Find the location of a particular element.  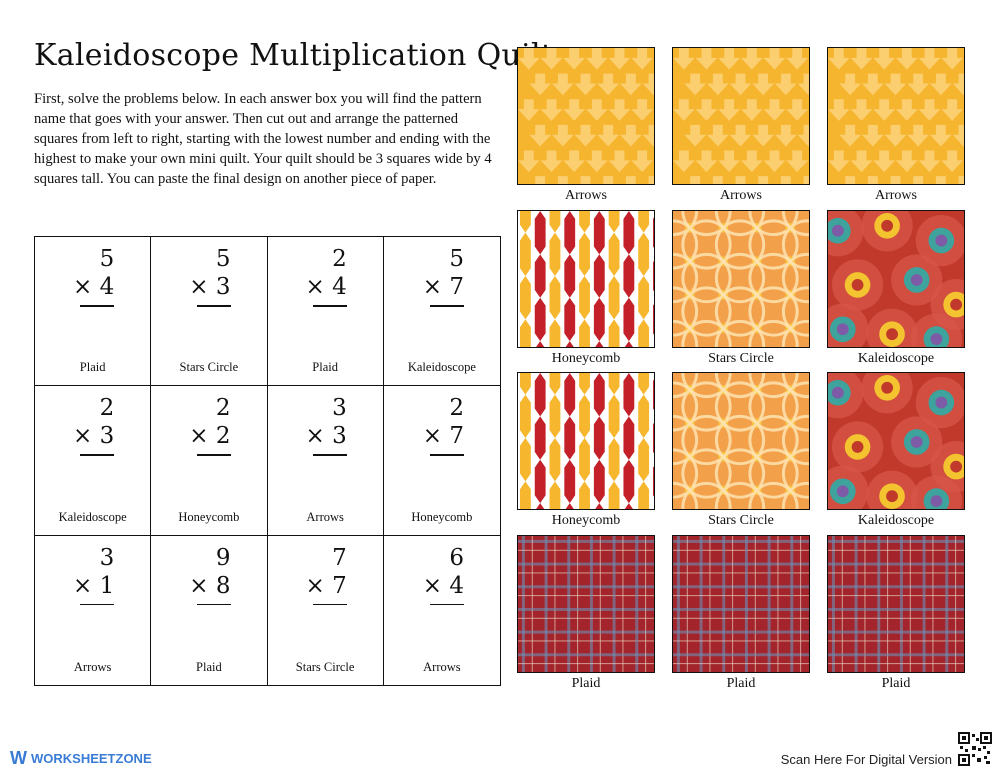

problem-cell: 2 × 7 Honeycomb is located at coordinates (441, 461).